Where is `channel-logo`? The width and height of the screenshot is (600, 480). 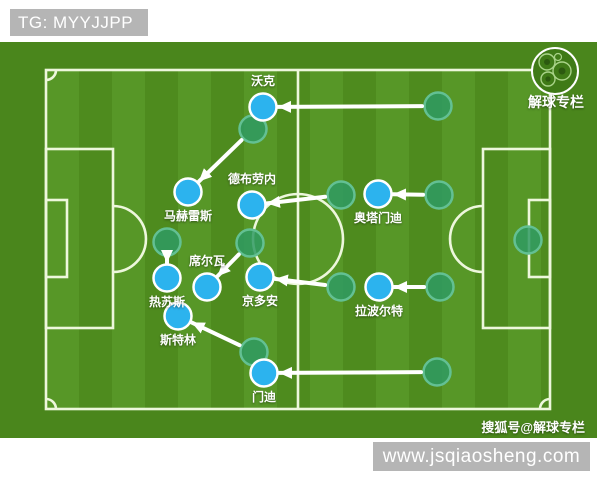 channel-logo is located at coordinates (555, 71).